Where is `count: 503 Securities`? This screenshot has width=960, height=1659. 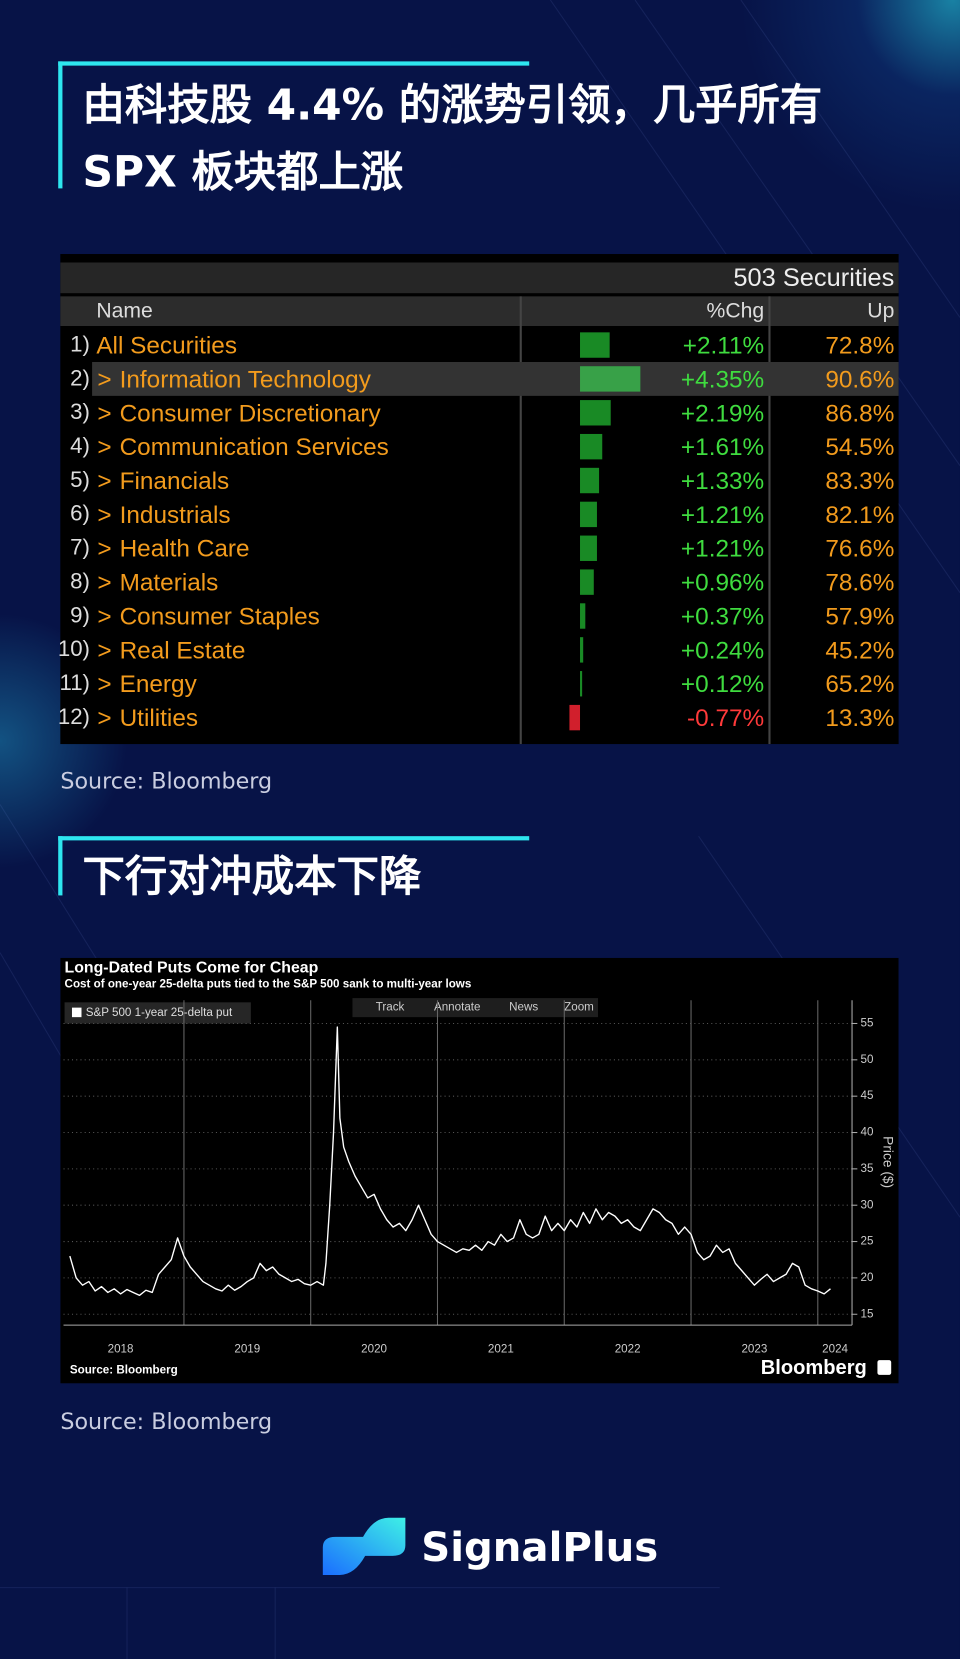
count: 503 Securities is located at coordinates (814, 278).